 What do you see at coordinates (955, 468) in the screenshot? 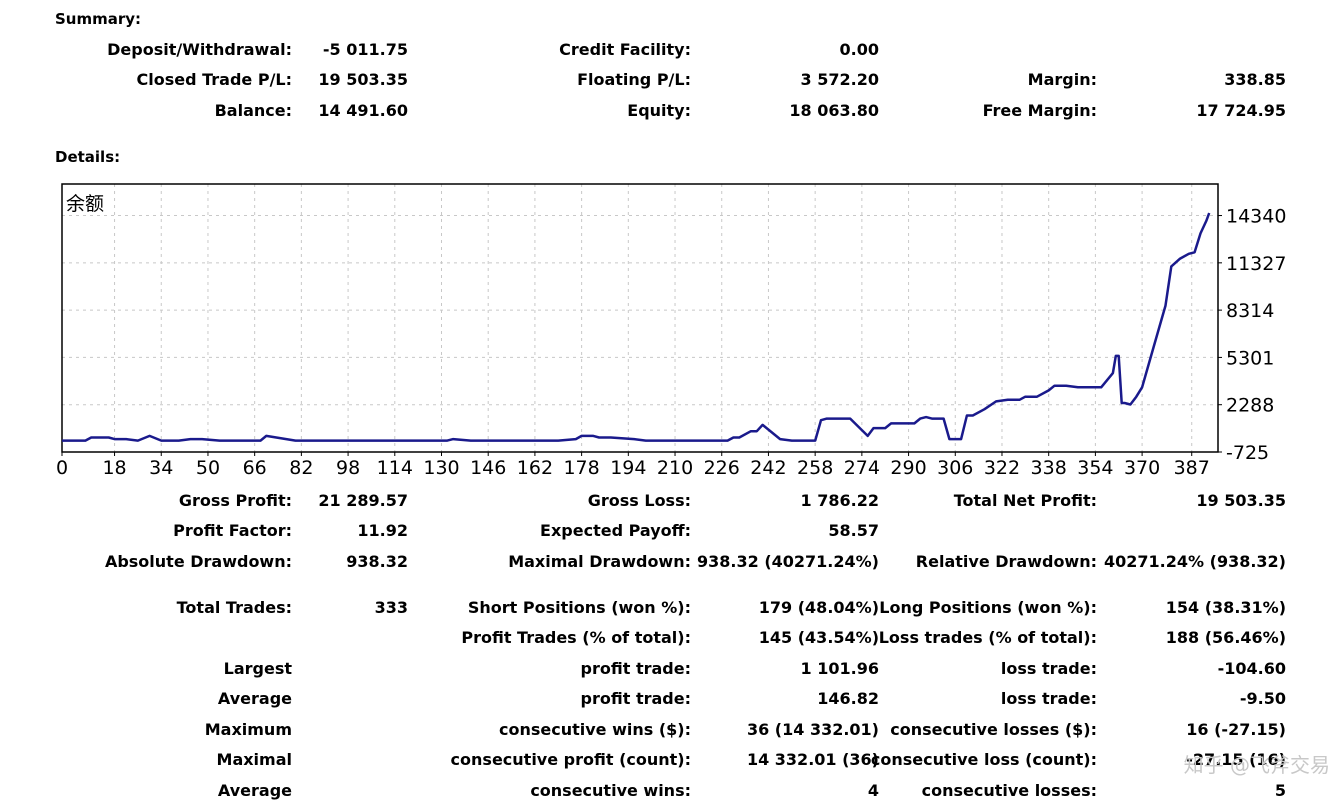
I see `x-tick-label-19: 306` at bounding box center [955, 468].